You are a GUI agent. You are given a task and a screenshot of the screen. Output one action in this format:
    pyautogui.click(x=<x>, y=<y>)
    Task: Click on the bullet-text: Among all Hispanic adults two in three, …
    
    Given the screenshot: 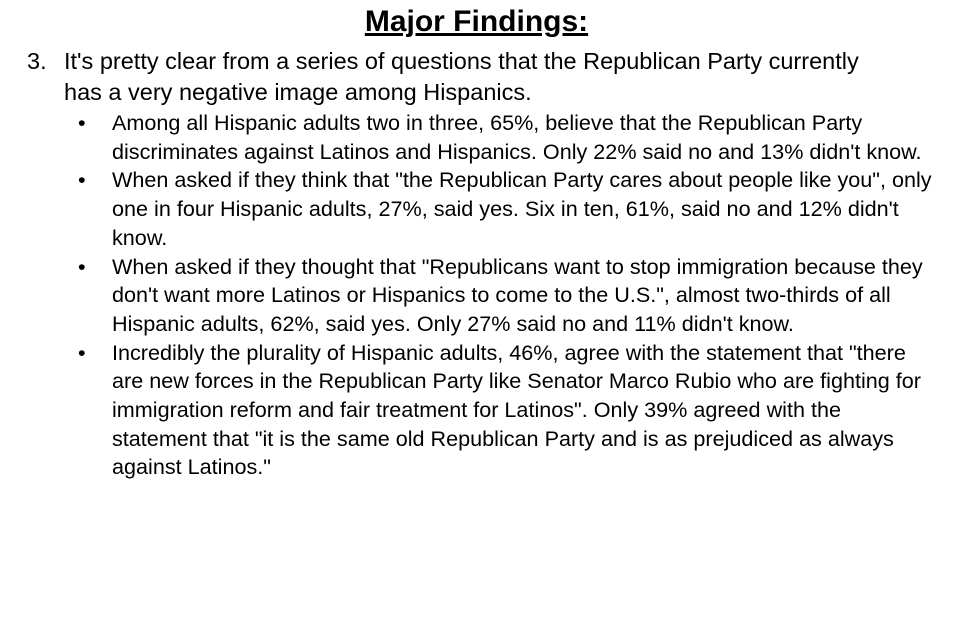 What is the action you would take?
    pyautogui.click(x=517, y=137)
    